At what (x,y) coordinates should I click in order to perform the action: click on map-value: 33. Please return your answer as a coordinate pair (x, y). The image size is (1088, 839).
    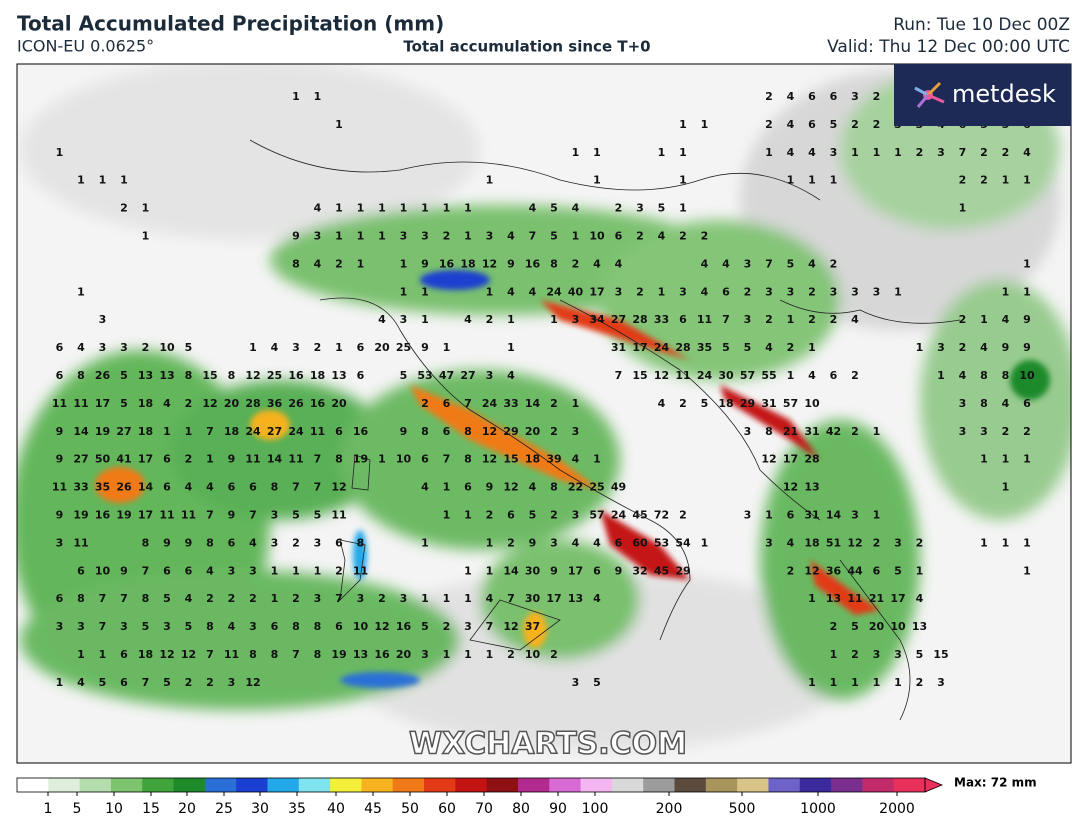
    Looking at the image, I should click on (661, 319).